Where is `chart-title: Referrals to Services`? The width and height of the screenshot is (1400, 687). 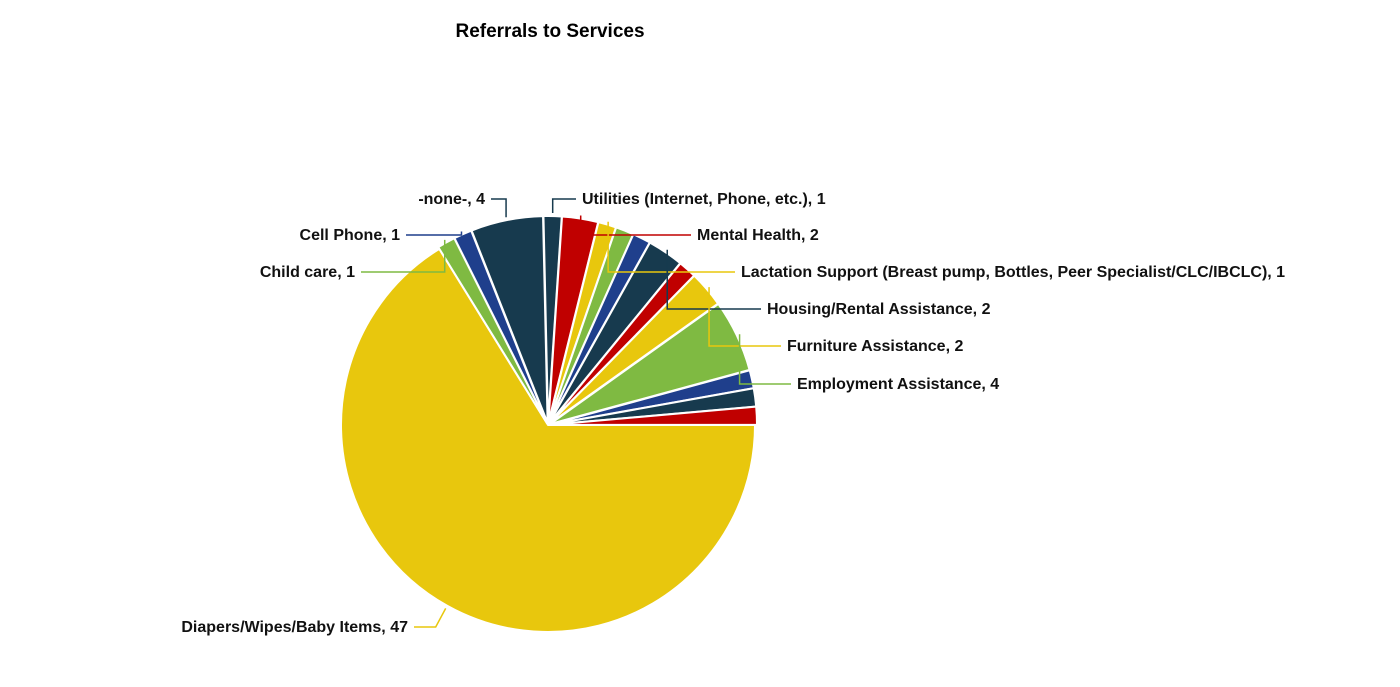
chart-title: Referrals to Services is located at coordinates (550, 31).